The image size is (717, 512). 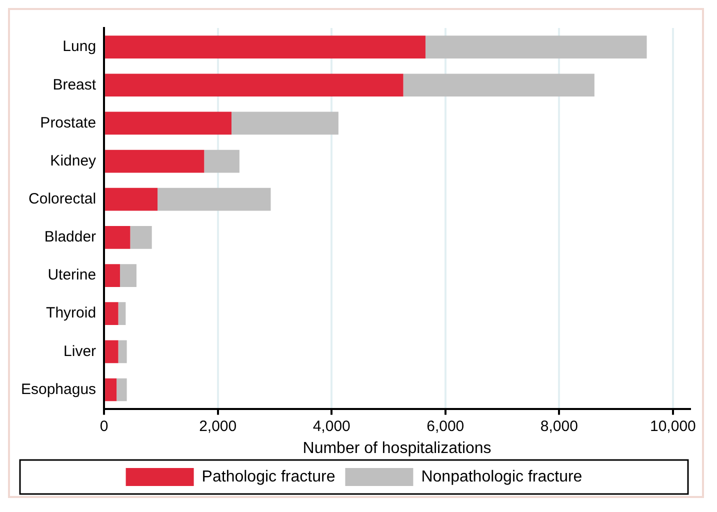 What do you see at coordinates (79, 47) in the screenshot?
I see `y-tick-label: Lung` at bounding box center [79, 47].